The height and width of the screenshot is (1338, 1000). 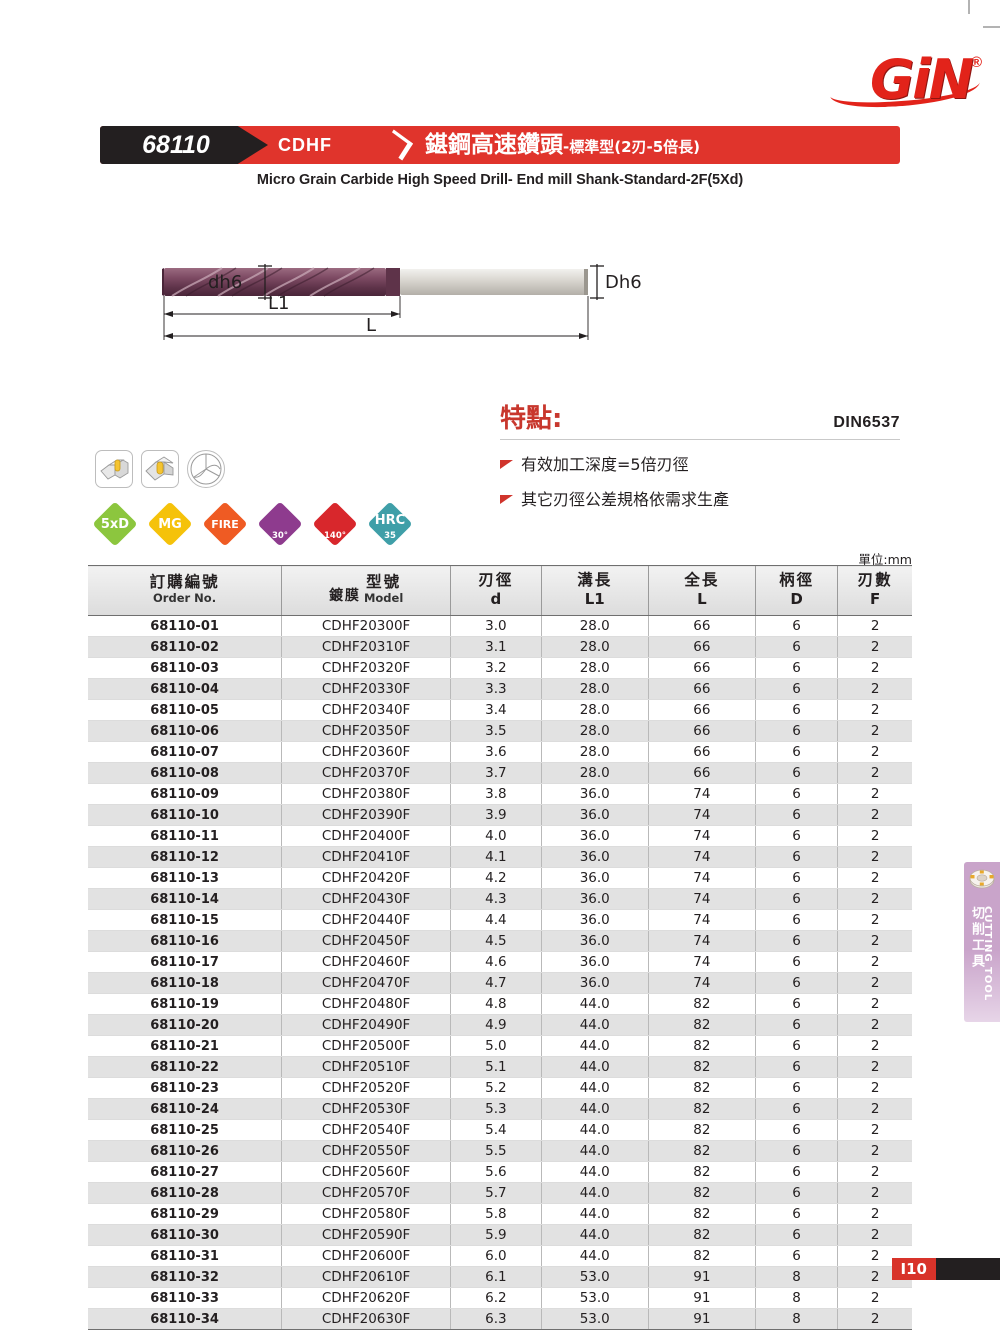 What do you see at coordinates (496, 1088) in the screenshot?
I see `table-cell: 5.2` at bounding box center [496, 1088].